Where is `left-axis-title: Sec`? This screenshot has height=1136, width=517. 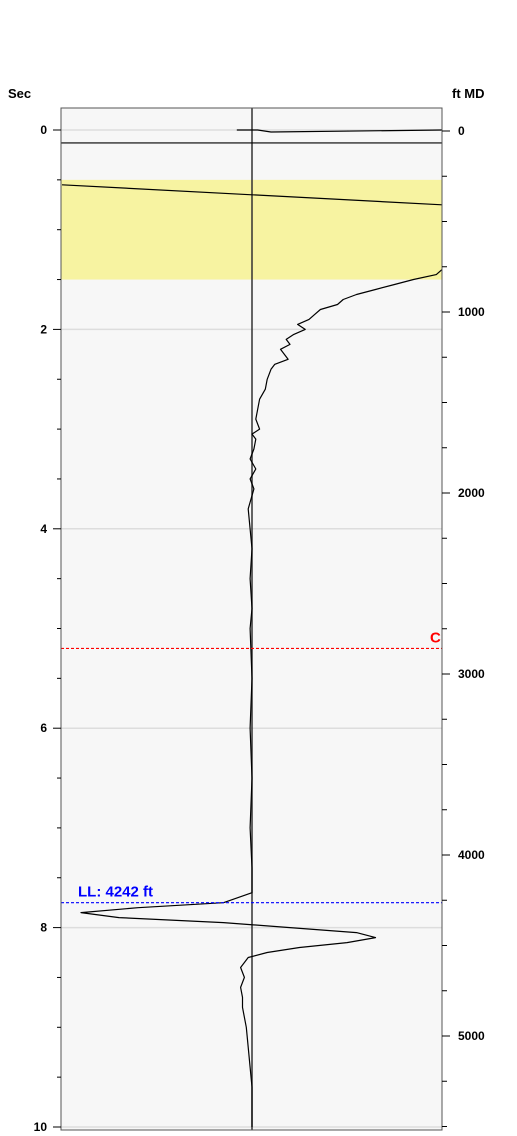
left-axis-title: Sec is located at coordinates (19, 93).